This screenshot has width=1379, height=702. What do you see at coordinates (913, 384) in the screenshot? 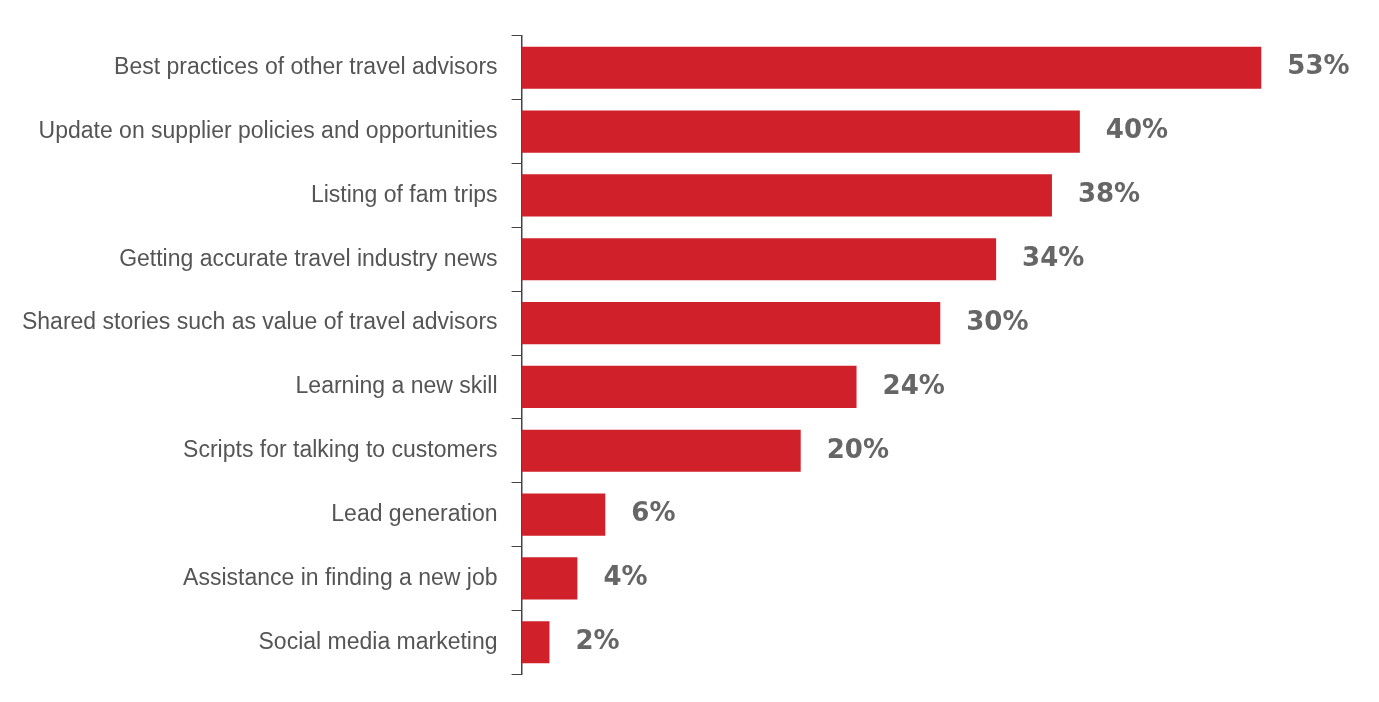
I see `data-label: 24%` at bounding box center [913, 384].